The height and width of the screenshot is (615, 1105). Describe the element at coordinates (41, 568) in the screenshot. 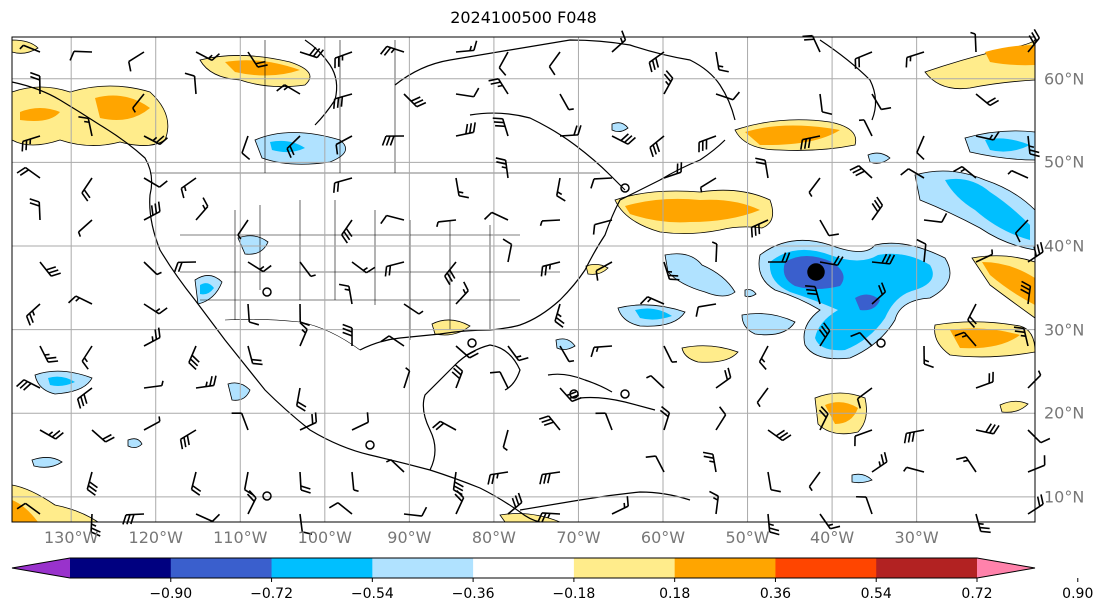

I see `colorbar-extend-low` at that location.